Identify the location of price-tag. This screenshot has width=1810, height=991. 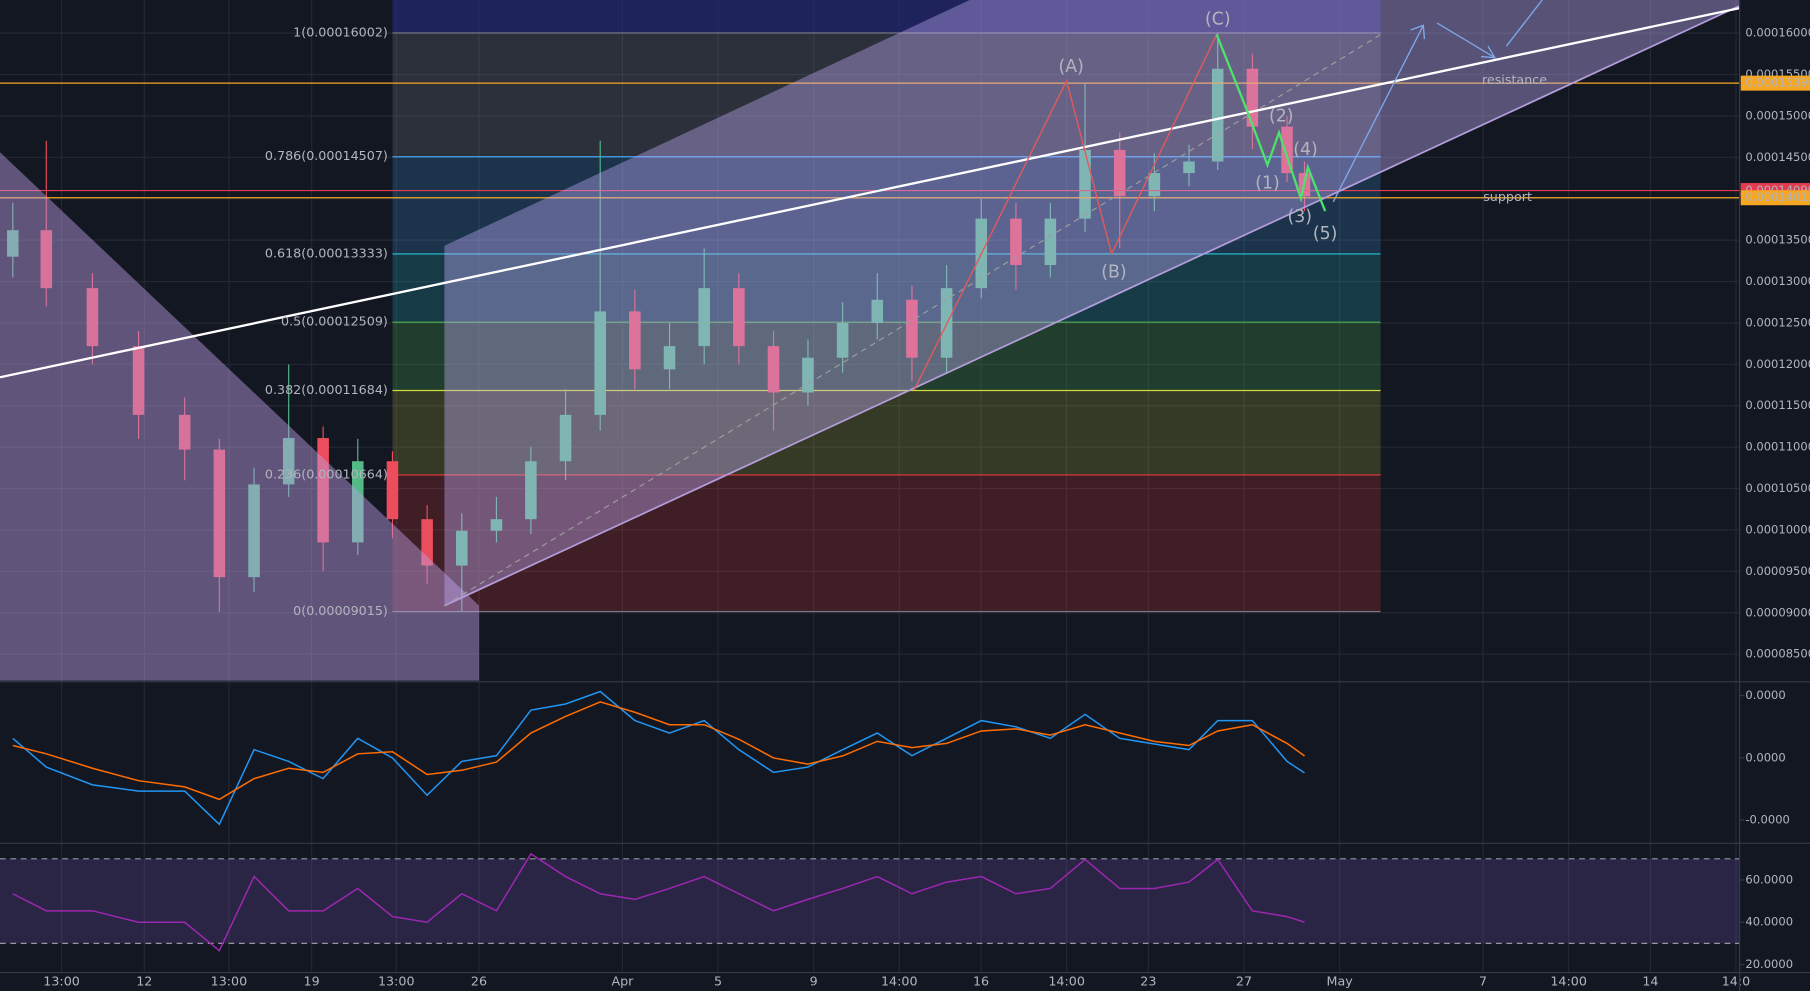
(1775, 83).